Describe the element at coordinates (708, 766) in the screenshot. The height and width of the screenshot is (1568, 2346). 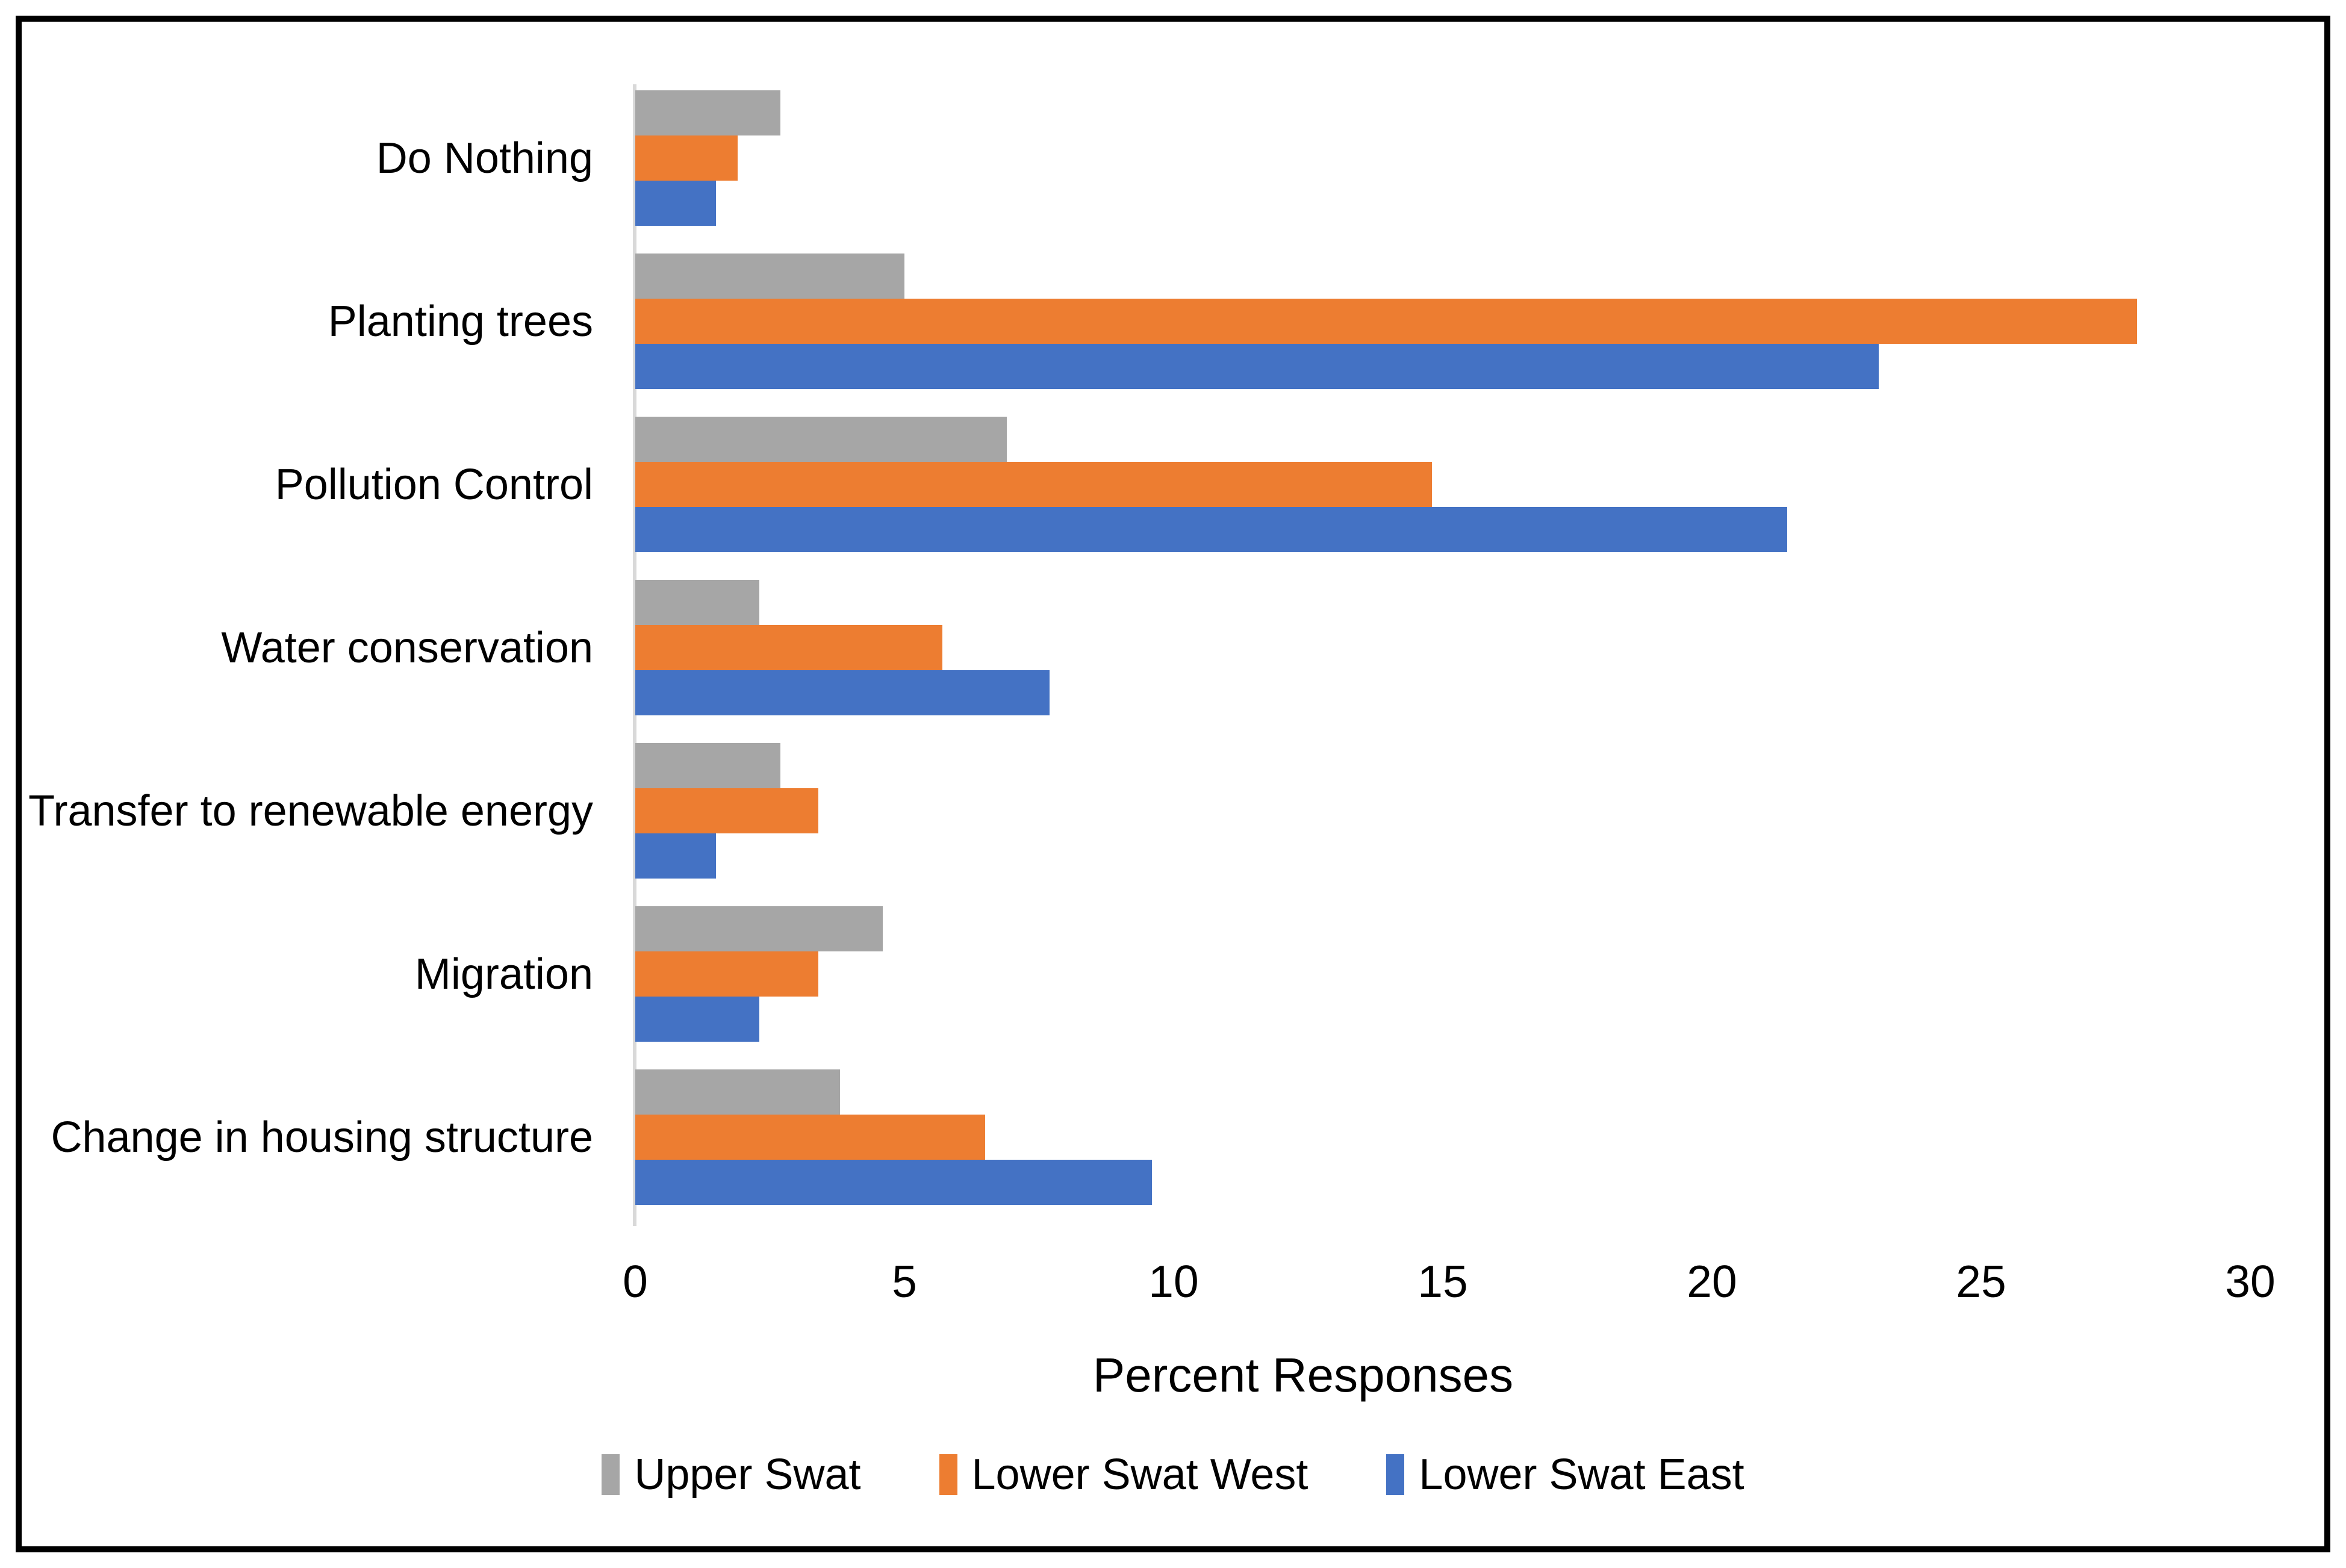
I see `bar-upper-swat-transfer-to-renewable-energy` at that location.